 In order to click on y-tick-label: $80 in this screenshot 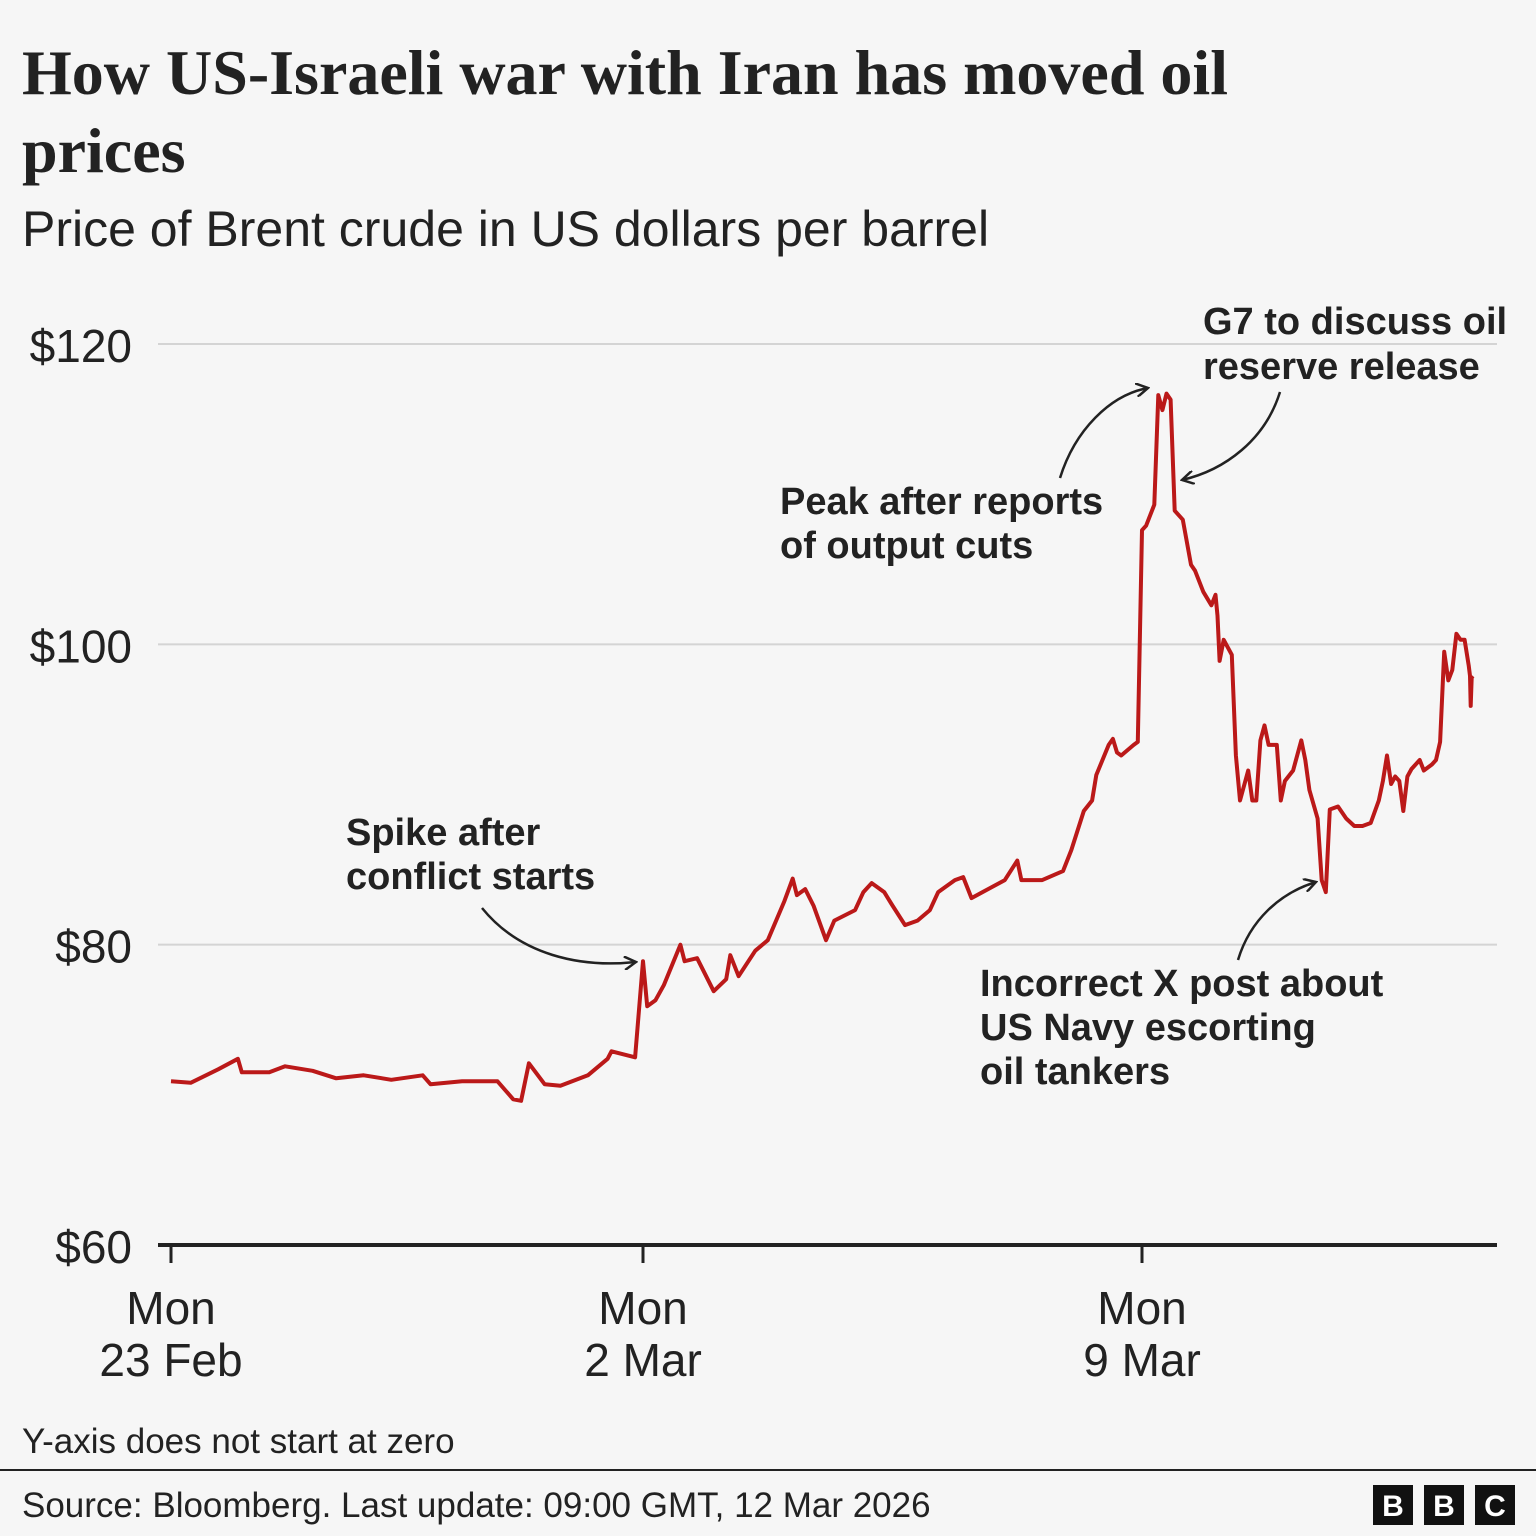, I will do `click(93, 947)`.